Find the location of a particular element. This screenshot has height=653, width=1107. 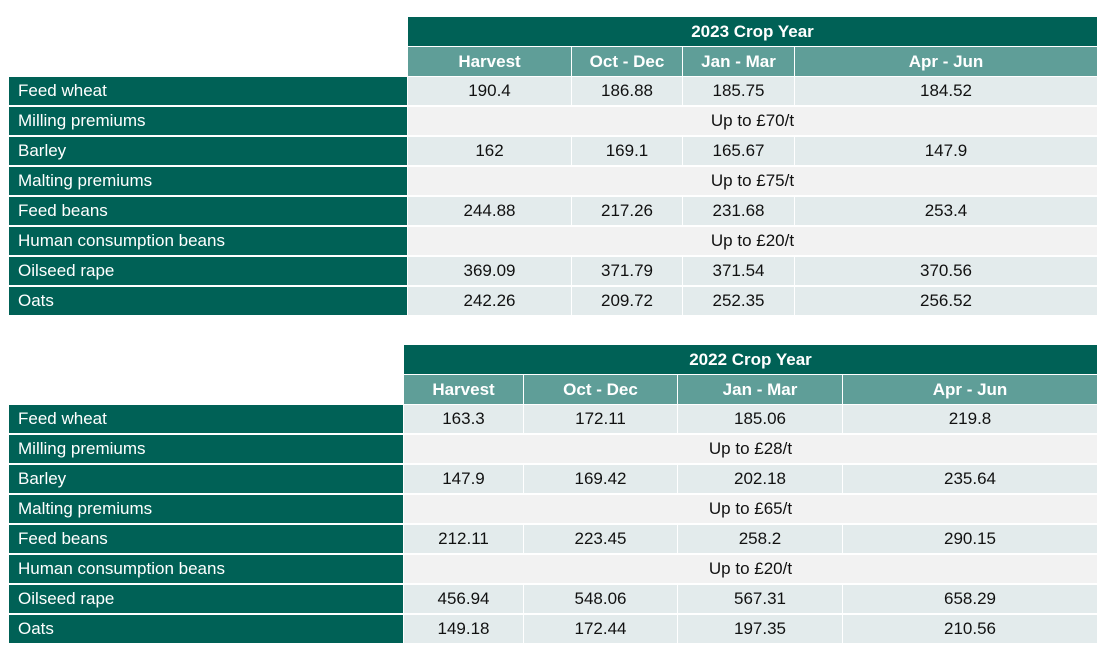

price-value: 242.26 is located at coordinates (489, 301).